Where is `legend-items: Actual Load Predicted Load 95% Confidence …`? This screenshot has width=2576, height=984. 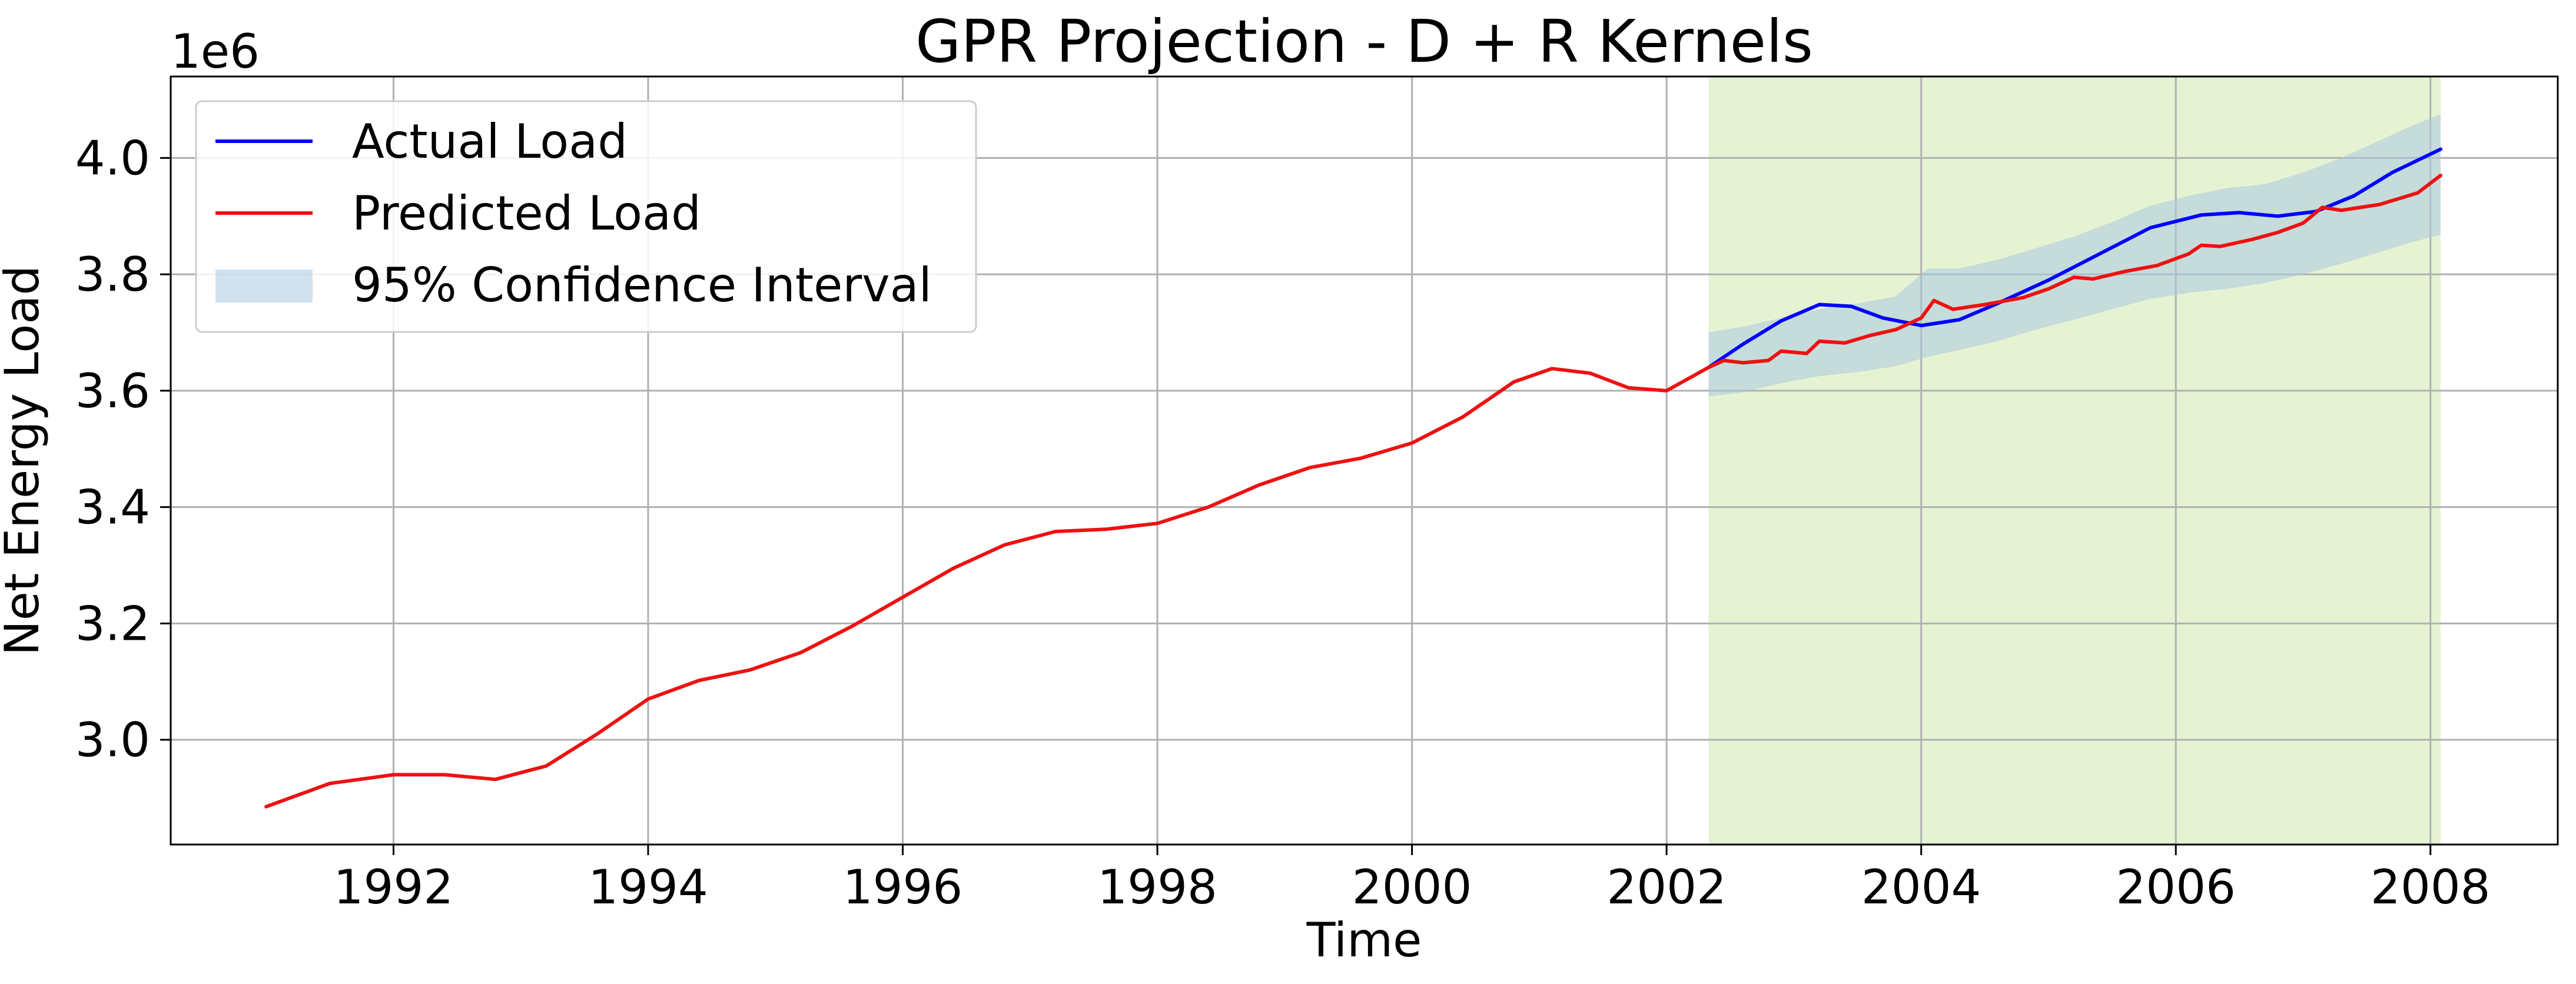
legend-items: Actual Load Predicted Load 95% Confidence … is located at coordinates (573, 213).